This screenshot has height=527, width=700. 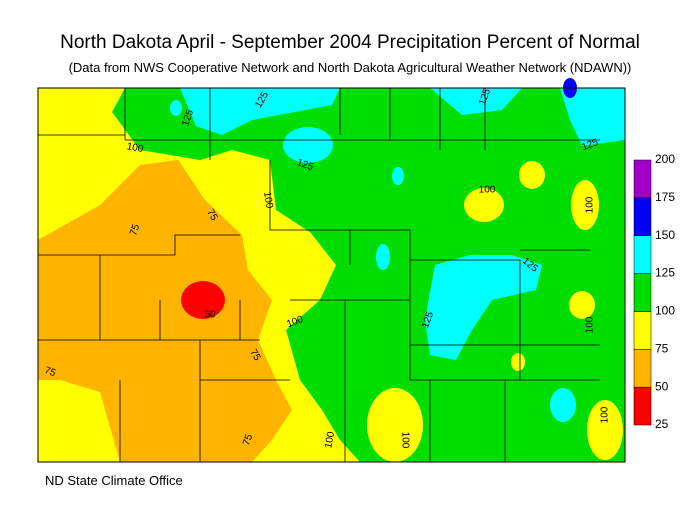 What do you see at coordinates (210, 315) in the screenshot?
I see `contour-label: 50` at bounding box center [210, 315].